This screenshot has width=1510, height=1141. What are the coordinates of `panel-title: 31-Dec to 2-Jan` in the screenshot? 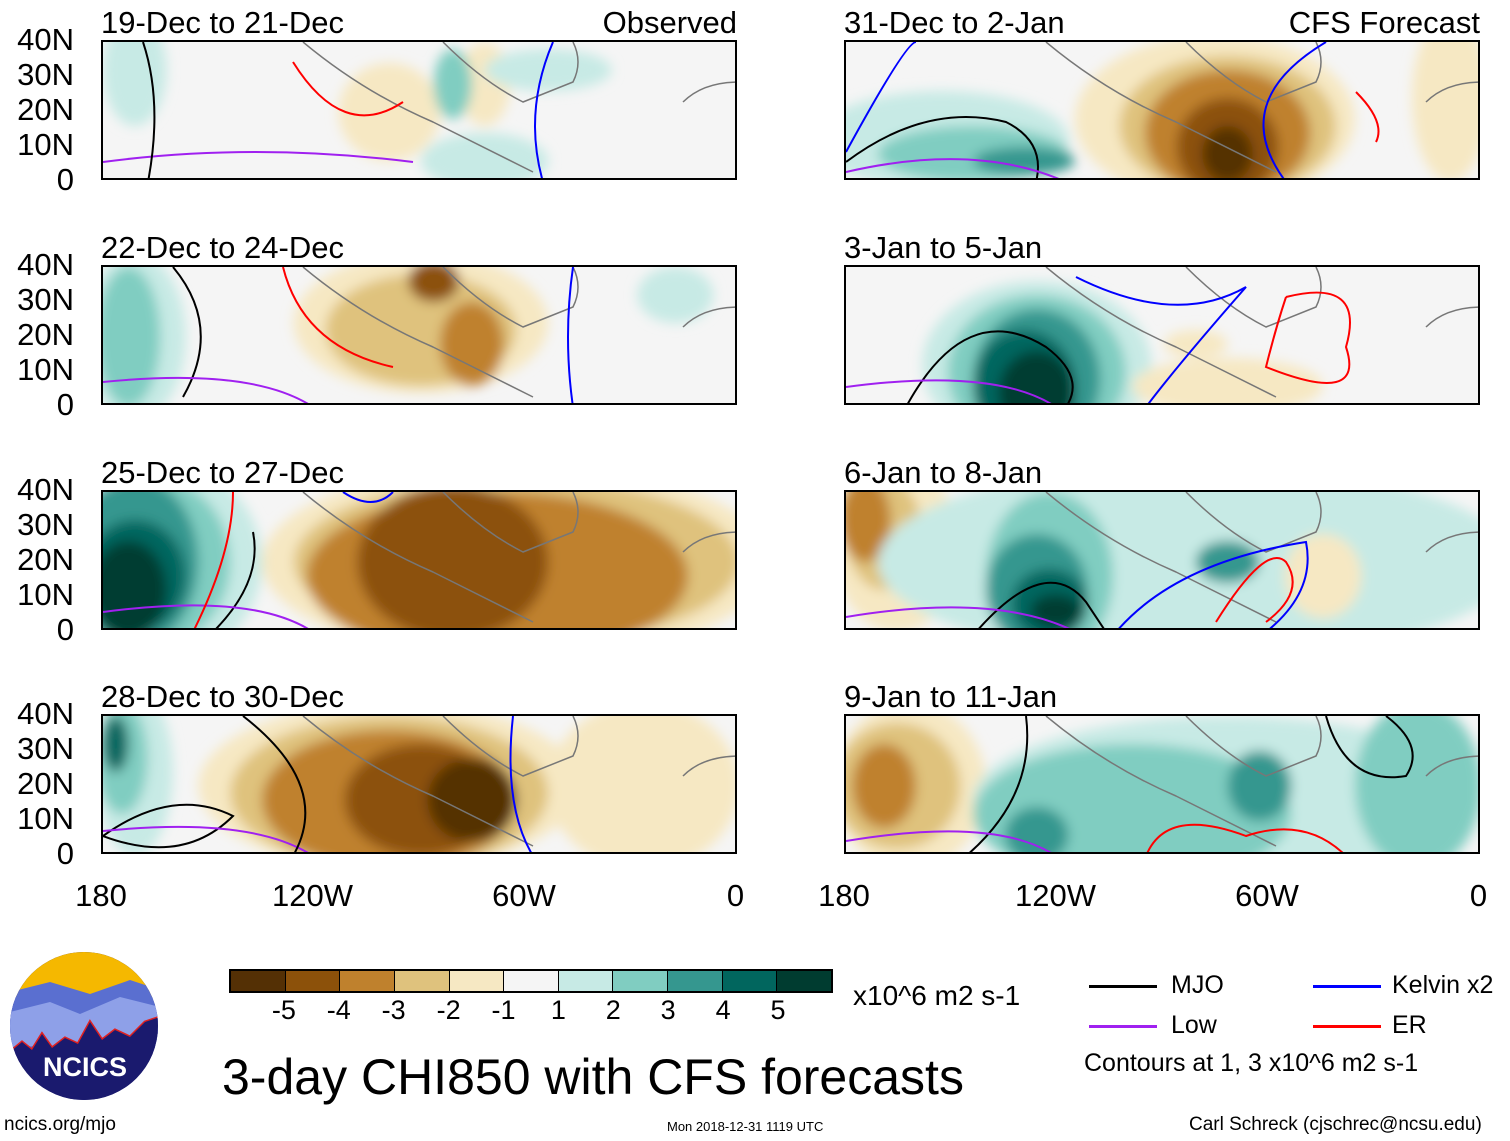 It's located at (954, 22).